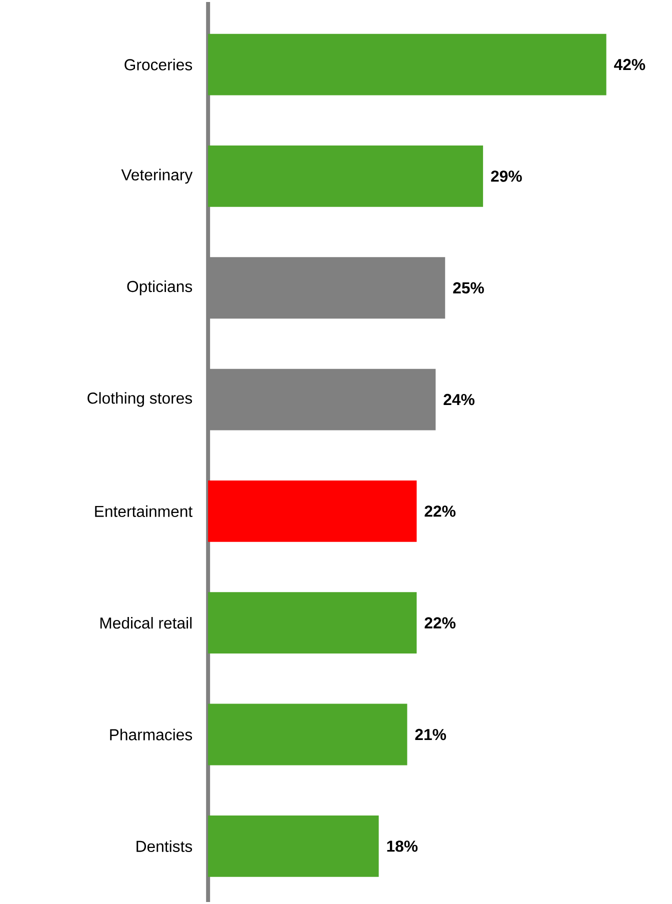 This screenshot has width=672, height=904. I want to click on data-label: 42%, so click(630, 64).